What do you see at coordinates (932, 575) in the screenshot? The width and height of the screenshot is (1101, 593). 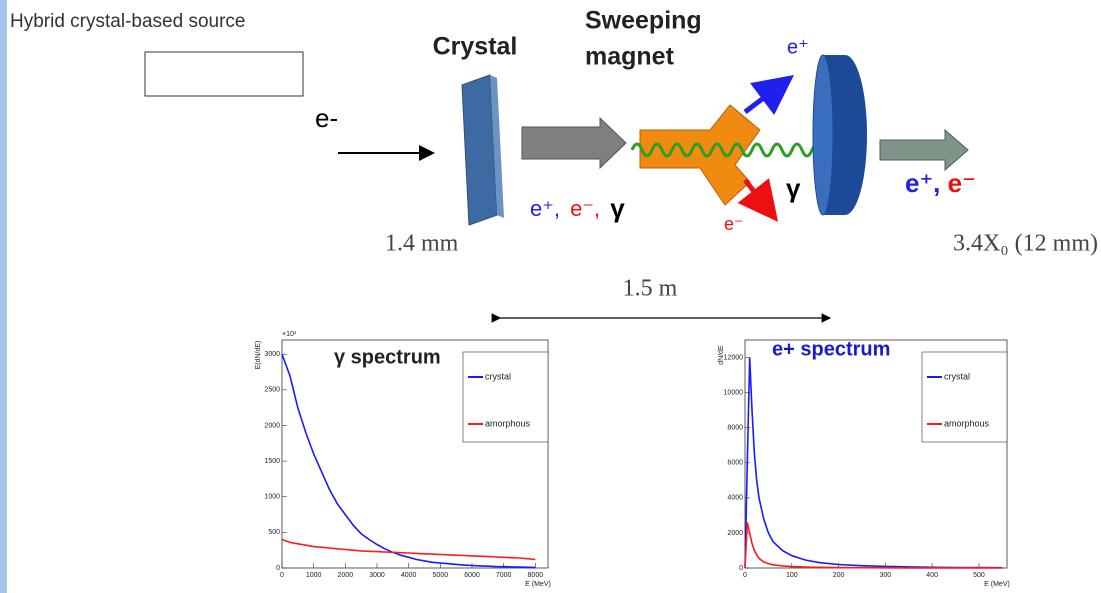 I see `x-tick-label: 400` at bounding box center [932, 575].